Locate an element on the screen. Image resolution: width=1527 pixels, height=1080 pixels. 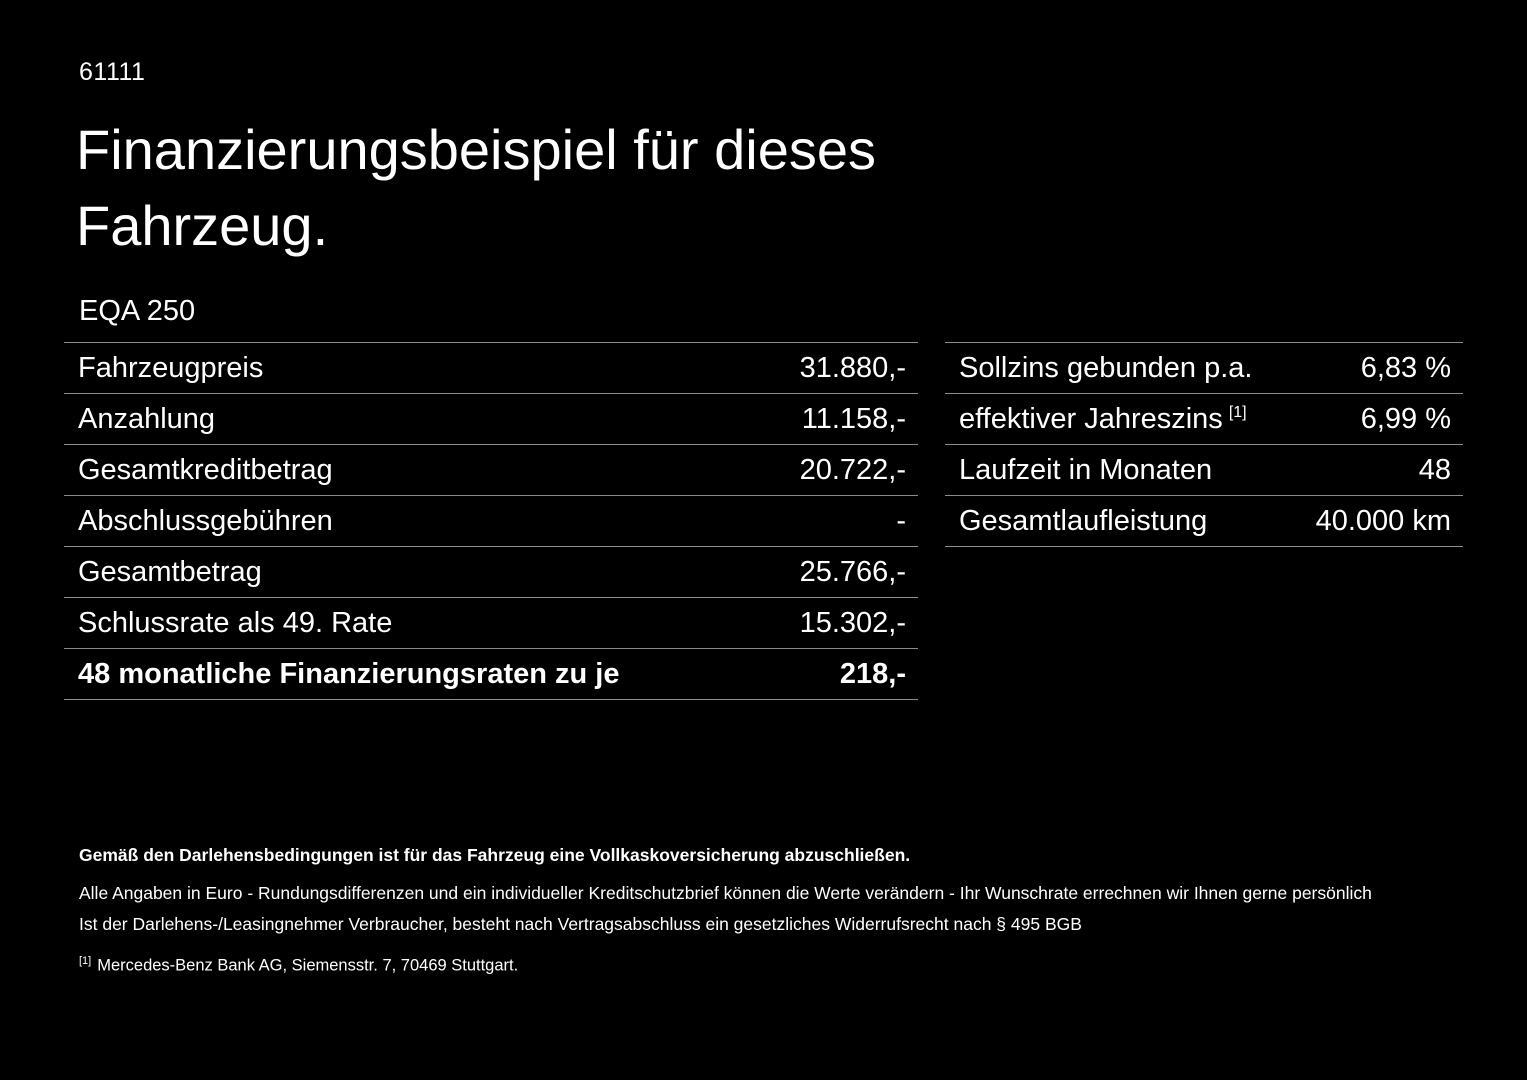
row-value: 40.000 km is located at coordinates (1383, 520).